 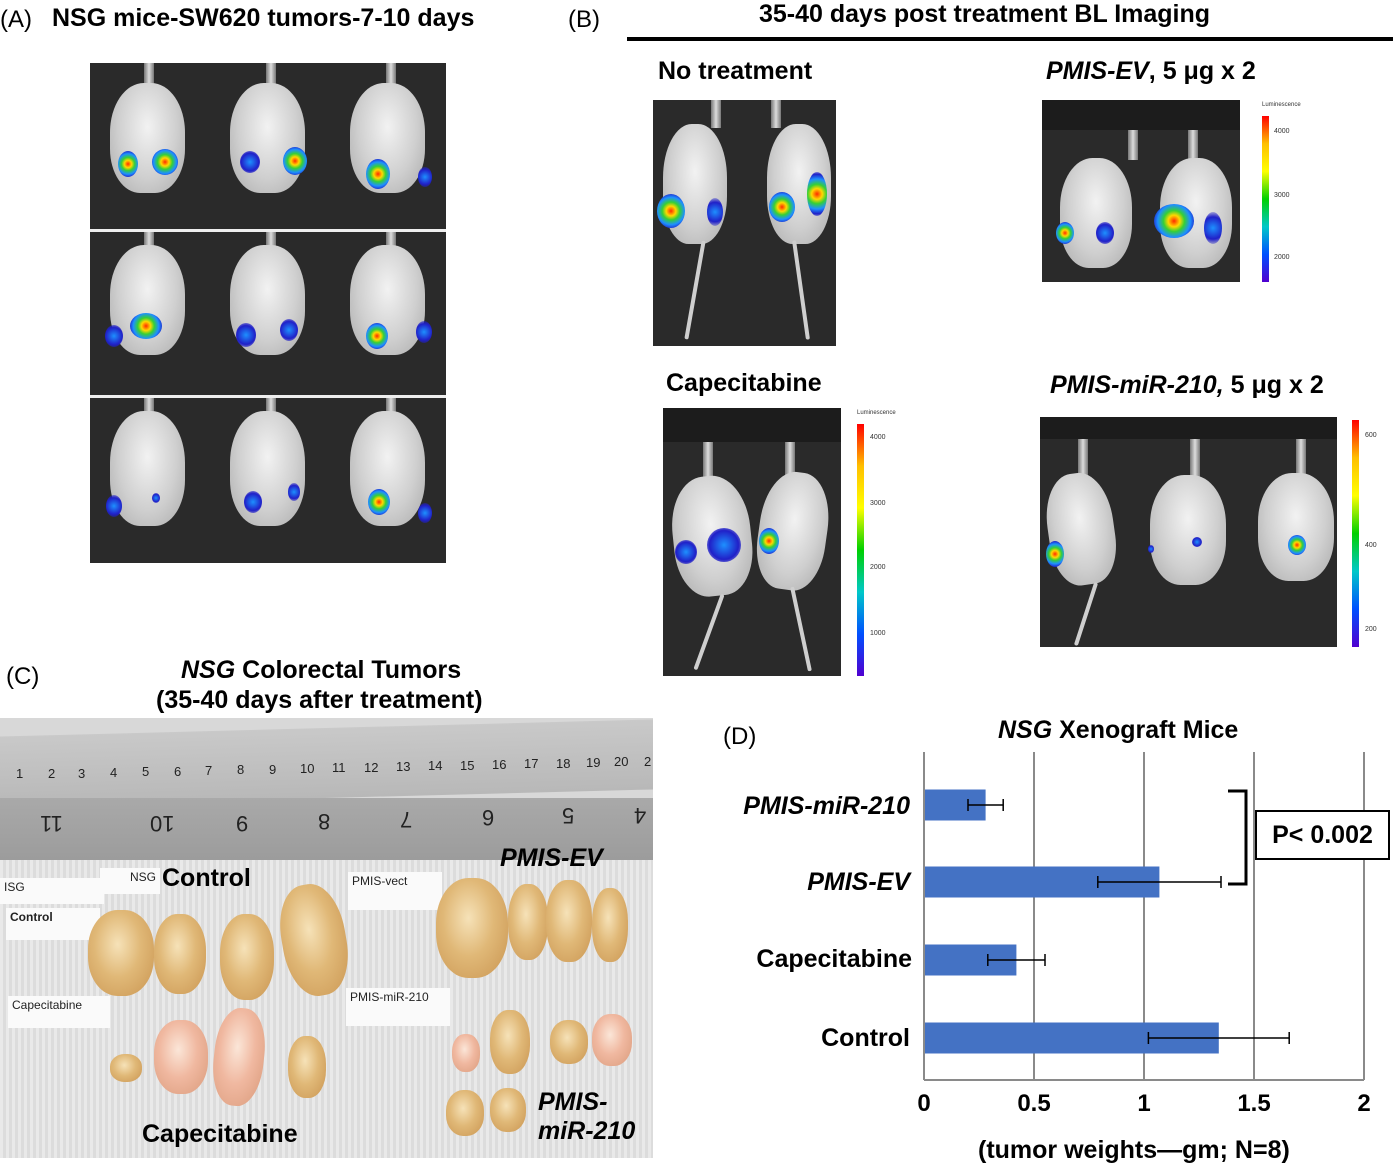 I want to click on chart-title-italic: NSG, so click(x=1025, y=730).